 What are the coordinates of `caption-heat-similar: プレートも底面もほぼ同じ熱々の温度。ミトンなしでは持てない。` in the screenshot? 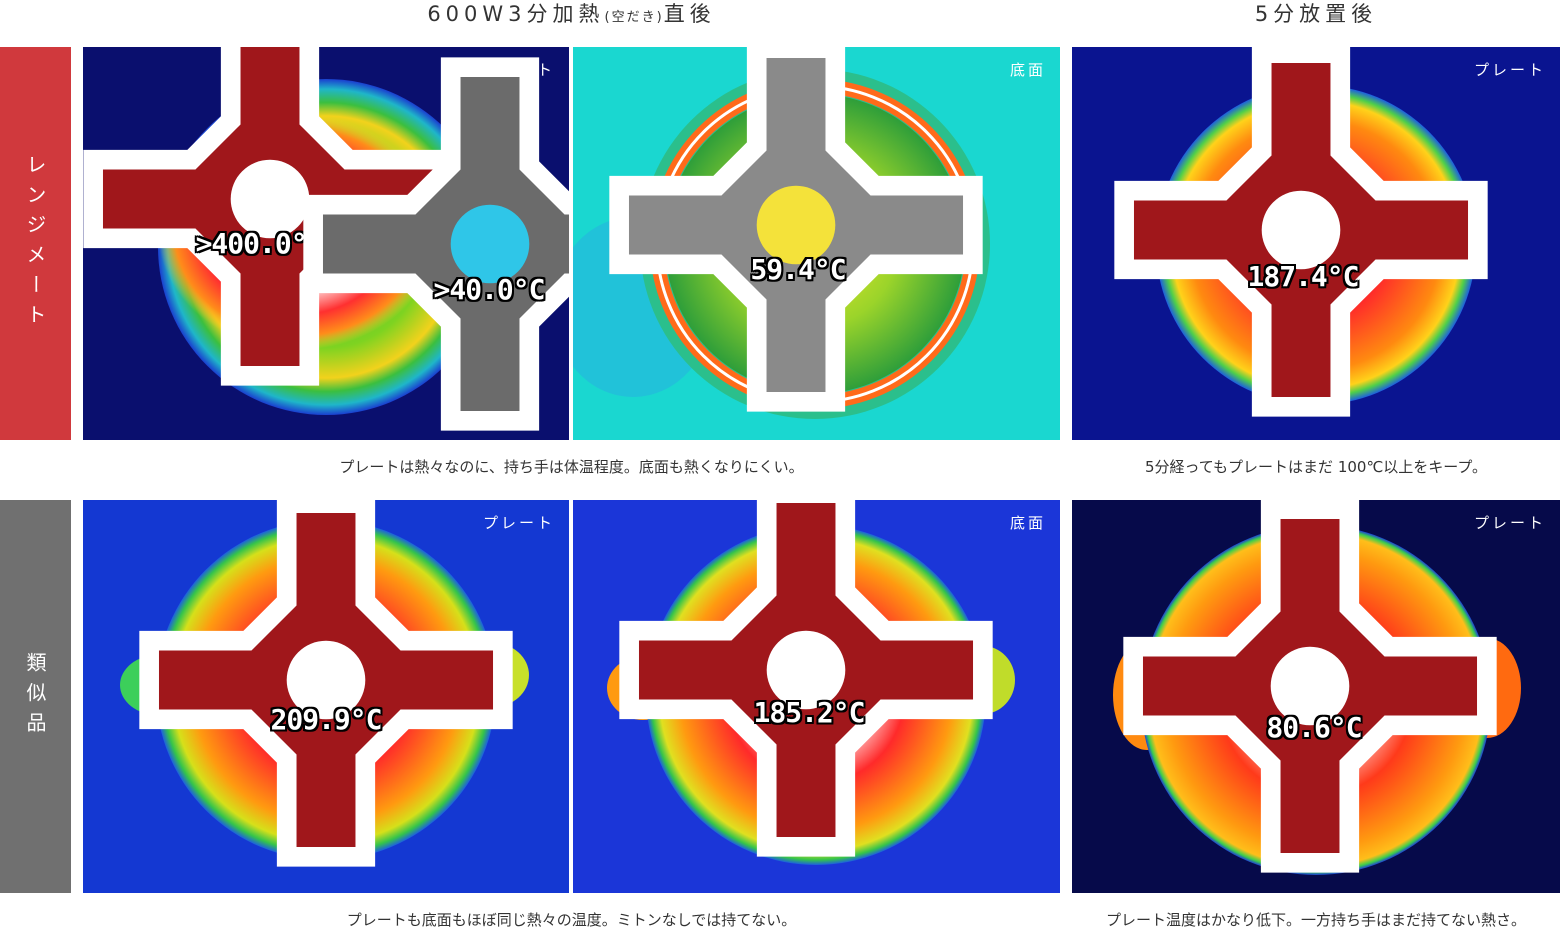 It's located at (571, 920).